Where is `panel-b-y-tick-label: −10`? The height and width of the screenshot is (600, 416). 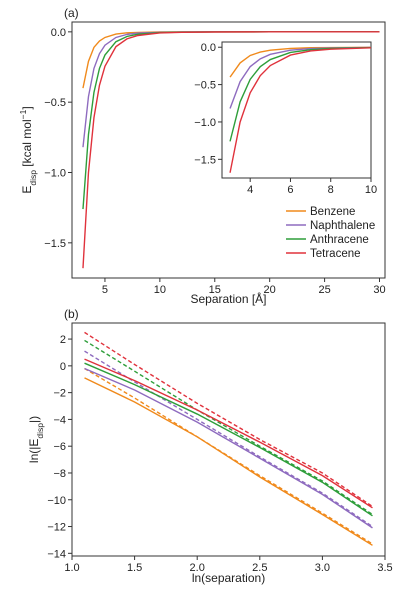
panel-b-y-tick-label: −10 is located at coordinates (56, 501).